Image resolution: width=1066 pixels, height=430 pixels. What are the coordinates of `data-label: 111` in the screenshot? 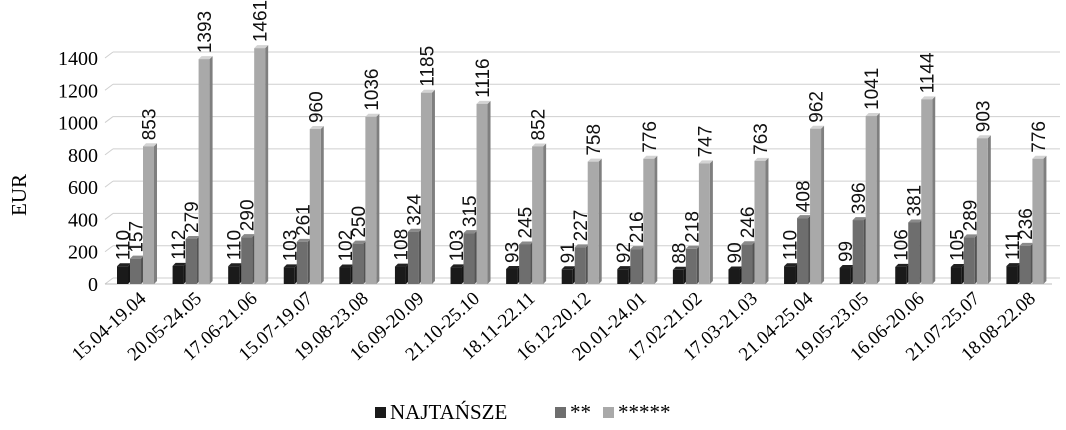 It's located at (1013, 245).